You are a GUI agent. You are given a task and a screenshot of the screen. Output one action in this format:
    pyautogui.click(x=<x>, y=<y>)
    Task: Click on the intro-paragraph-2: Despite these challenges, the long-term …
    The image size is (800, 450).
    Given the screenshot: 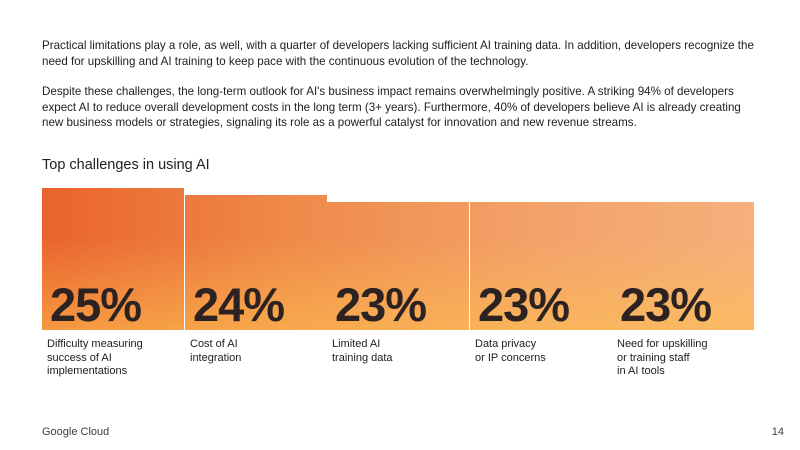 What is the action you would take?
    pyautogui.click(x=391, y=107)
    